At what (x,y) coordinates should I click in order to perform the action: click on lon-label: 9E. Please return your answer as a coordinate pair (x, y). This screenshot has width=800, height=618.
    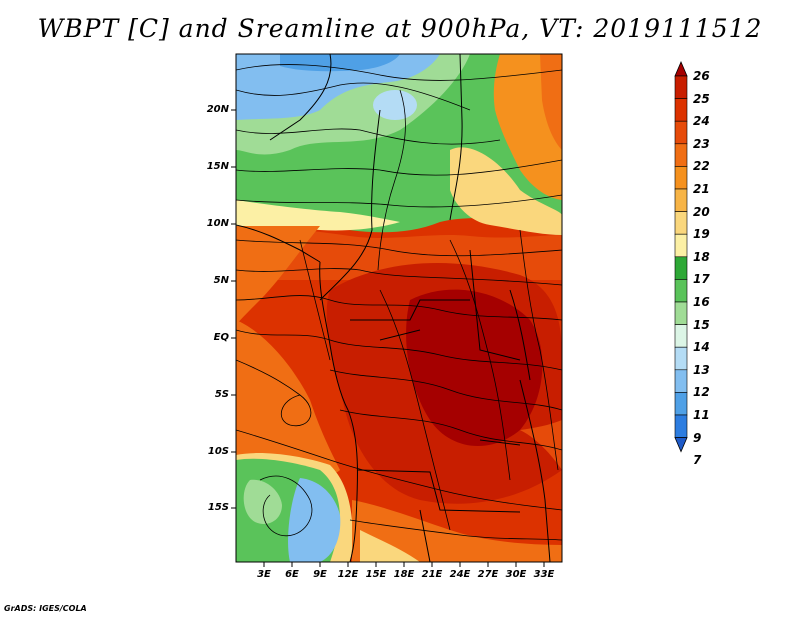
    Looking at the image, I should click on (320, 574).